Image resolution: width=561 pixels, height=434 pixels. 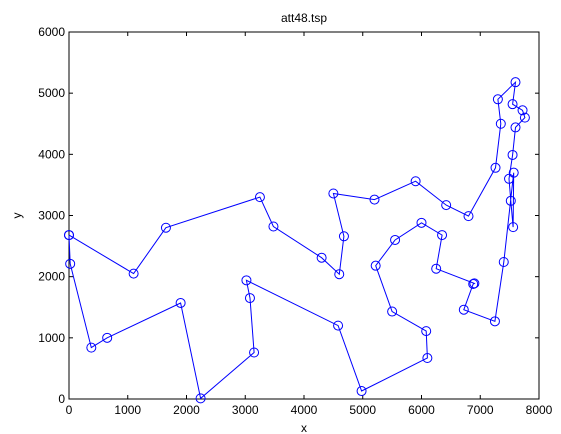 I want to click on x-axis-label: x, so click(x=304, y=427).